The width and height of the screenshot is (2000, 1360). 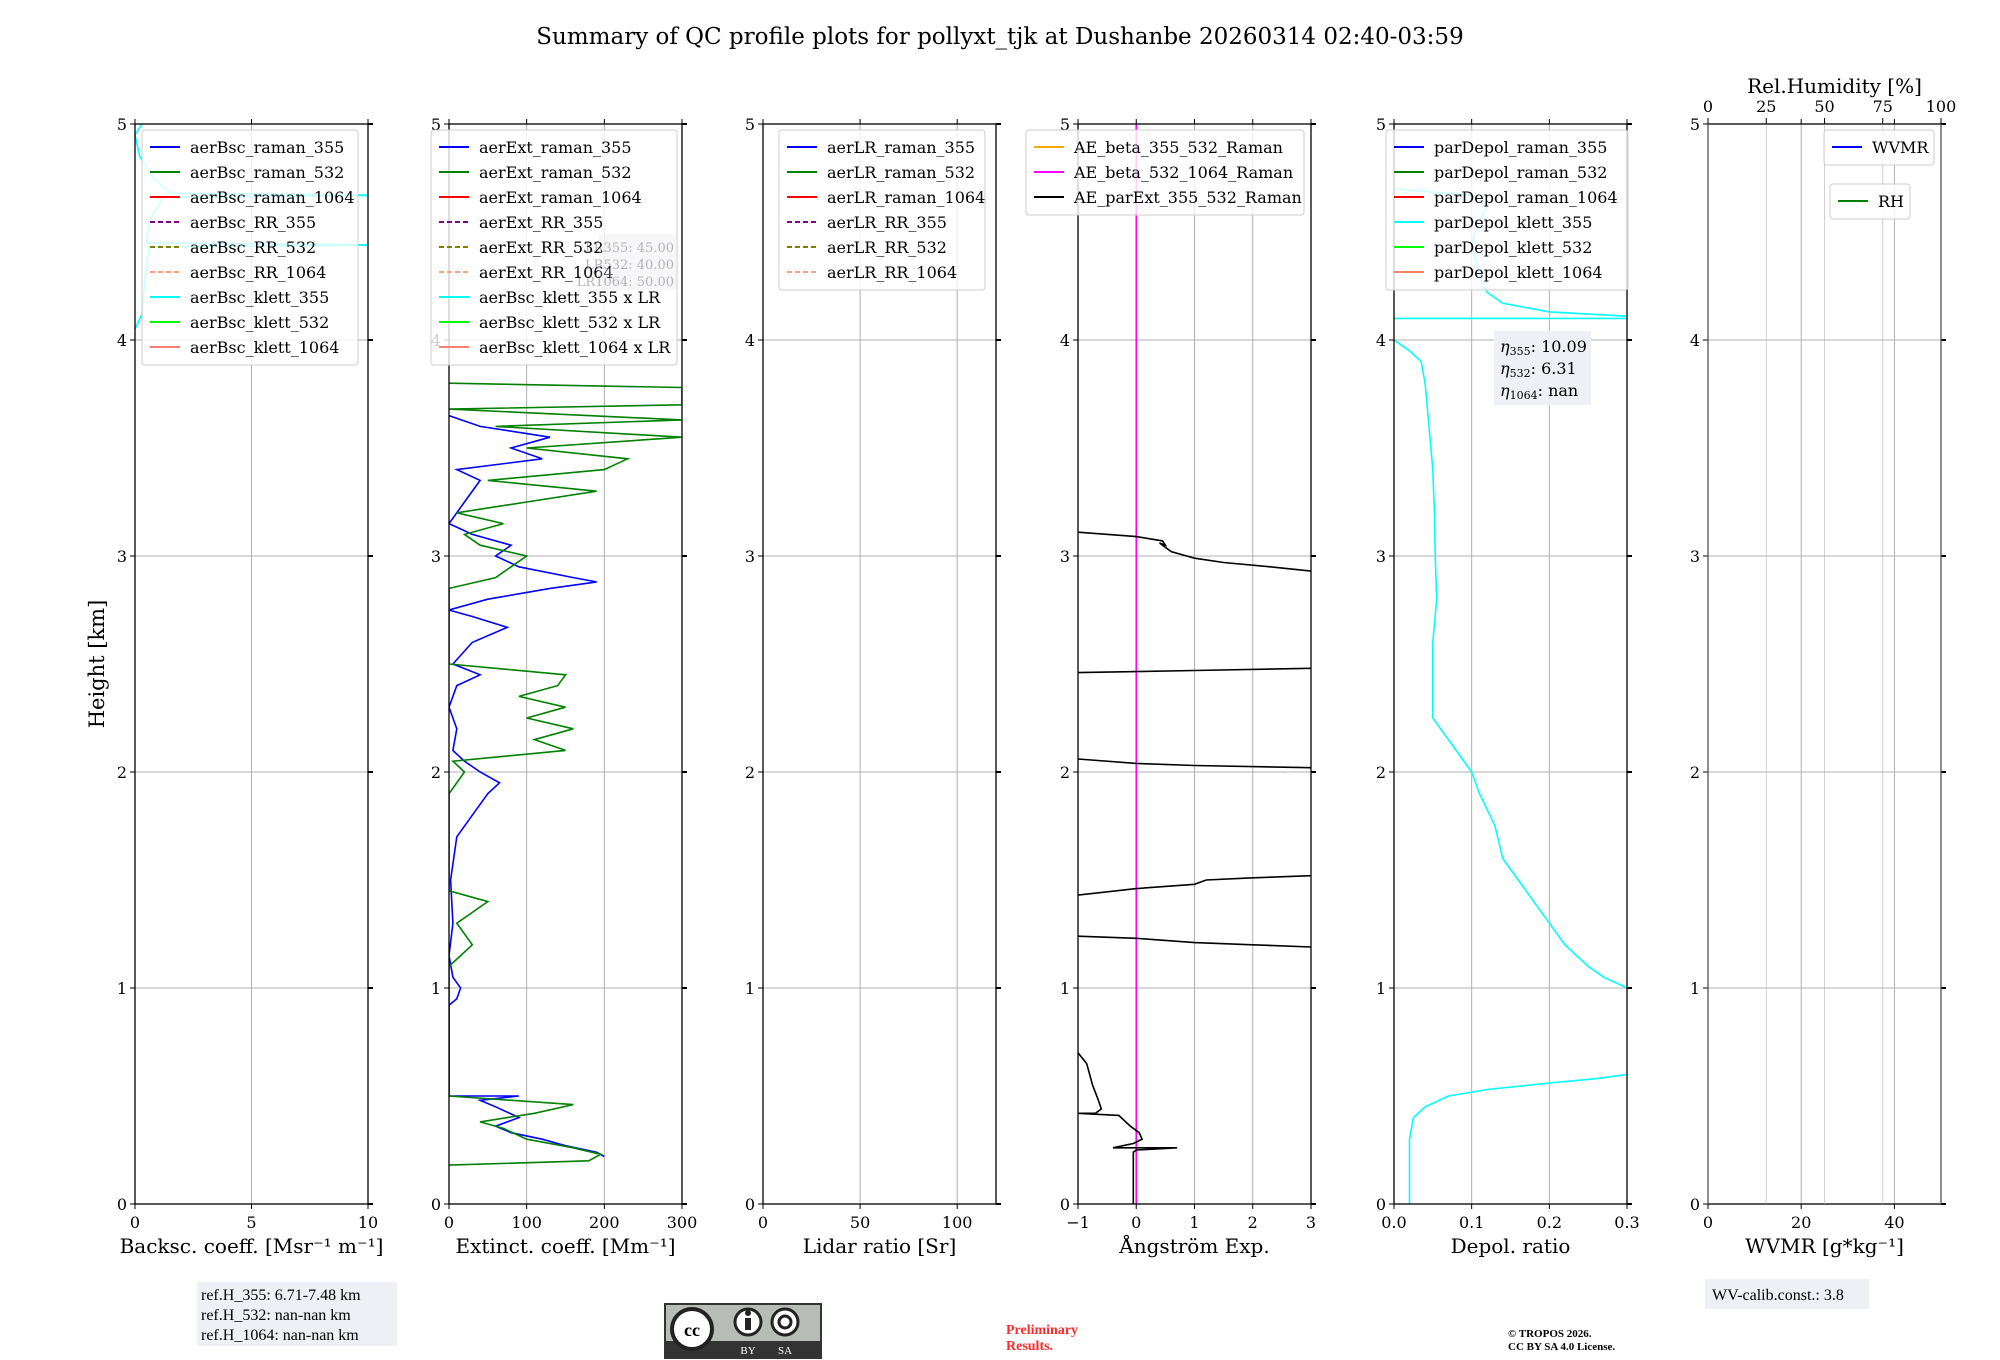 I want to click on lidar-ratio-value: LR532: 40.00, so click(x=629, y=265).